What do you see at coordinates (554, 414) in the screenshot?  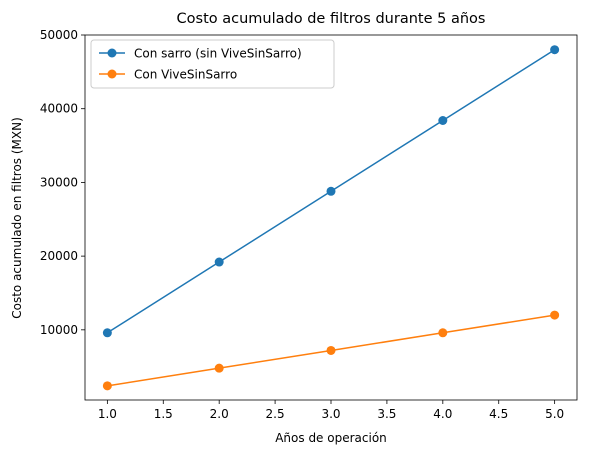 I see `x-tick-label: 5.0` at bounding box center [554, 414].